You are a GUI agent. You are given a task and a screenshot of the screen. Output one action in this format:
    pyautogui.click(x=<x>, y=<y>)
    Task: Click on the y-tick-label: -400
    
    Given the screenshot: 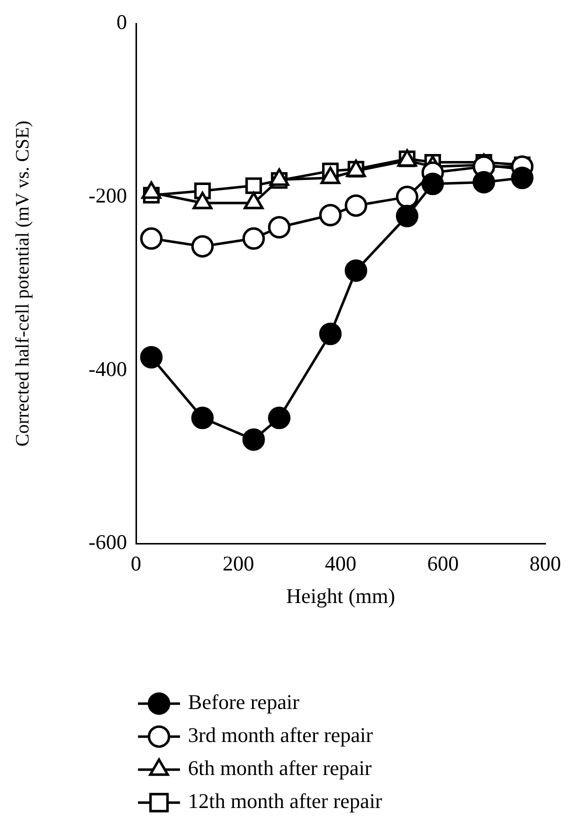 What is the action you would take?
    pyautogui.click(x=107, y=368)
    